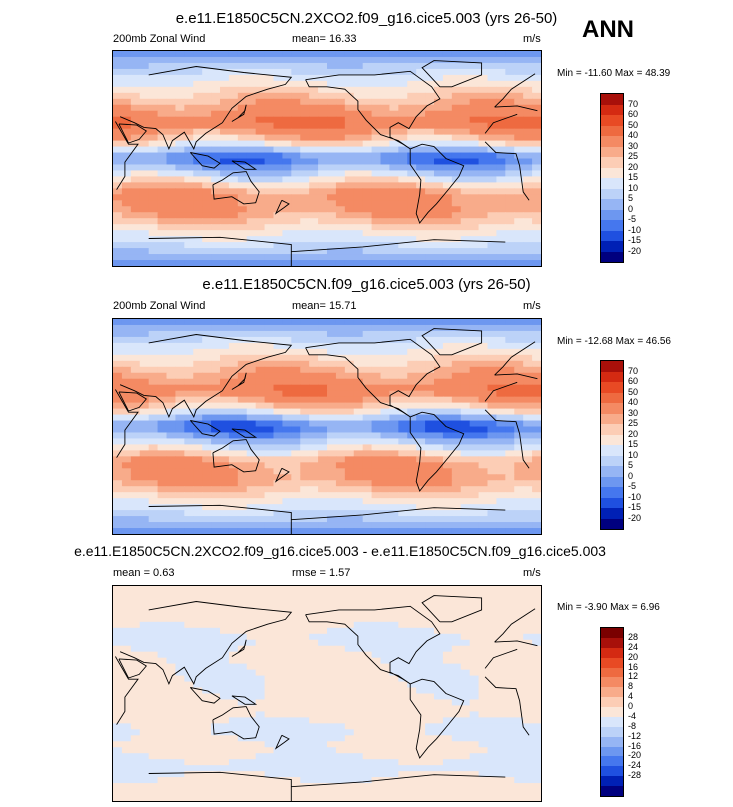 Image resolution: width=733 pixels, height=807 pixels. I want to click on coastline, so click(327, 251).